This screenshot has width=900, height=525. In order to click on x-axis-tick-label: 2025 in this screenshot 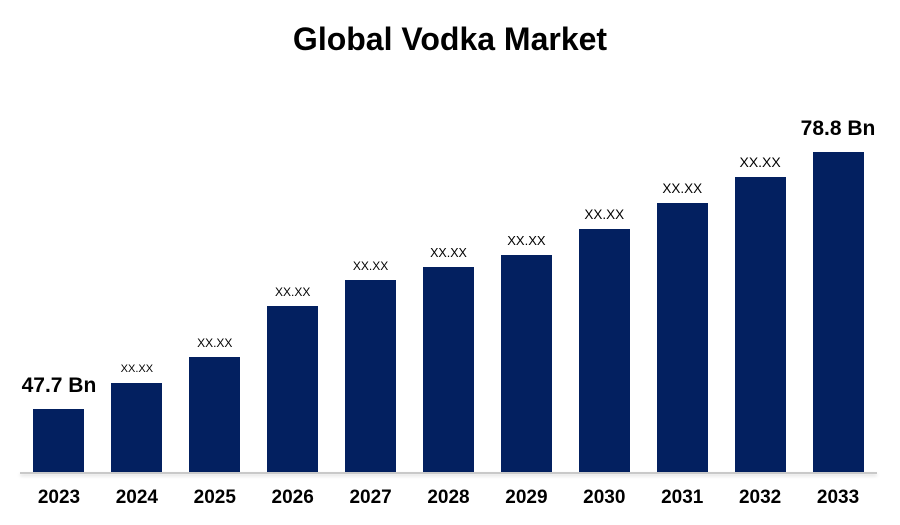, I will do `click(214, 497)`.